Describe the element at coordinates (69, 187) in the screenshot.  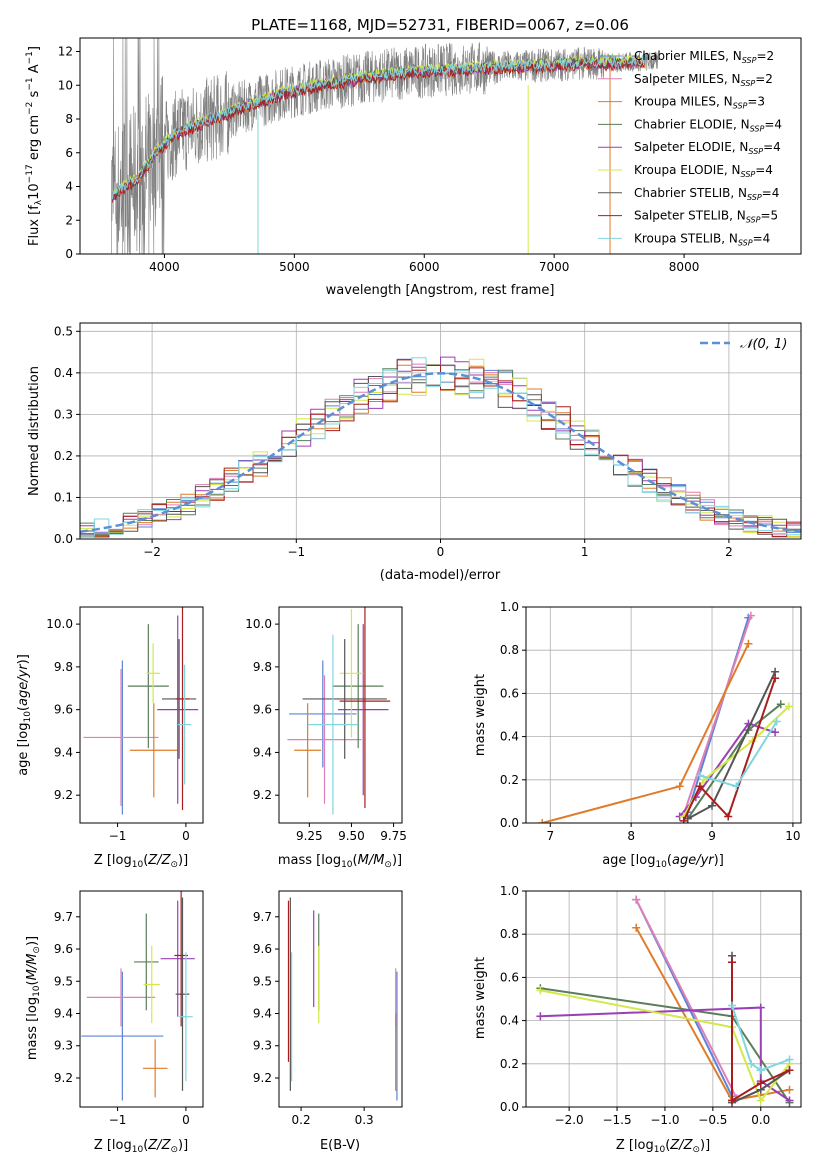
I see `y-tick-label: 4` at that location.